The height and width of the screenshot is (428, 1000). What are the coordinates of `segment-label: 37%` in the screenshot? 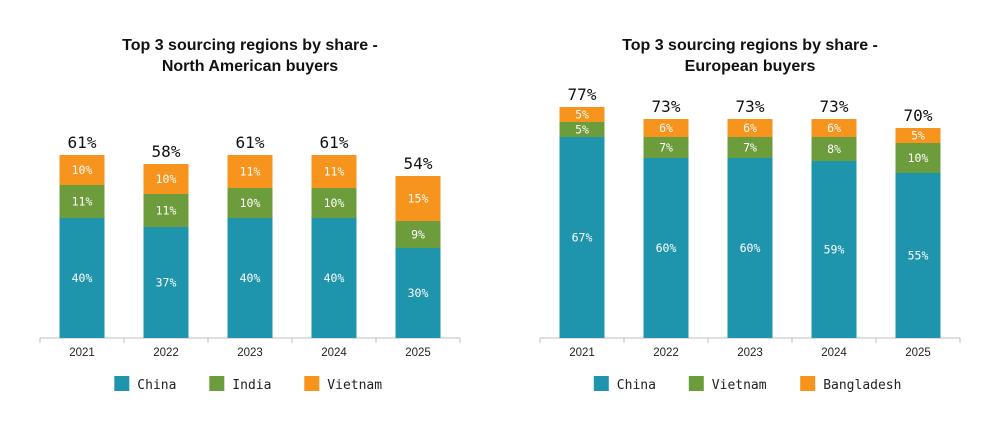 It's located at (166, 283).